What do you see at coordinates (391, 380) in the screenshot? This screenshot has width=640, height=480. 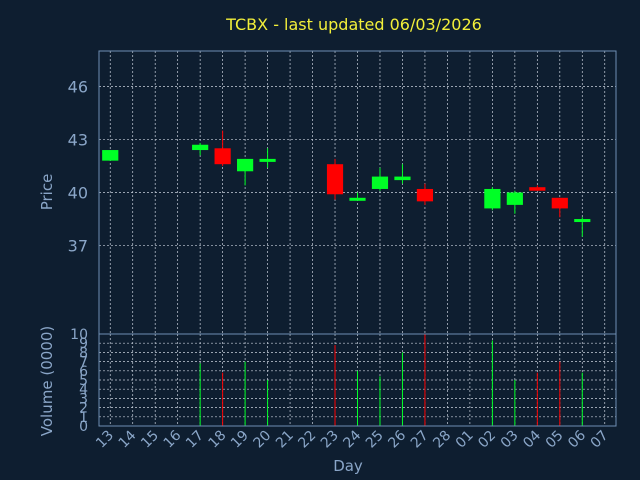 I see `volume-series` at bounding box center [391, 380].